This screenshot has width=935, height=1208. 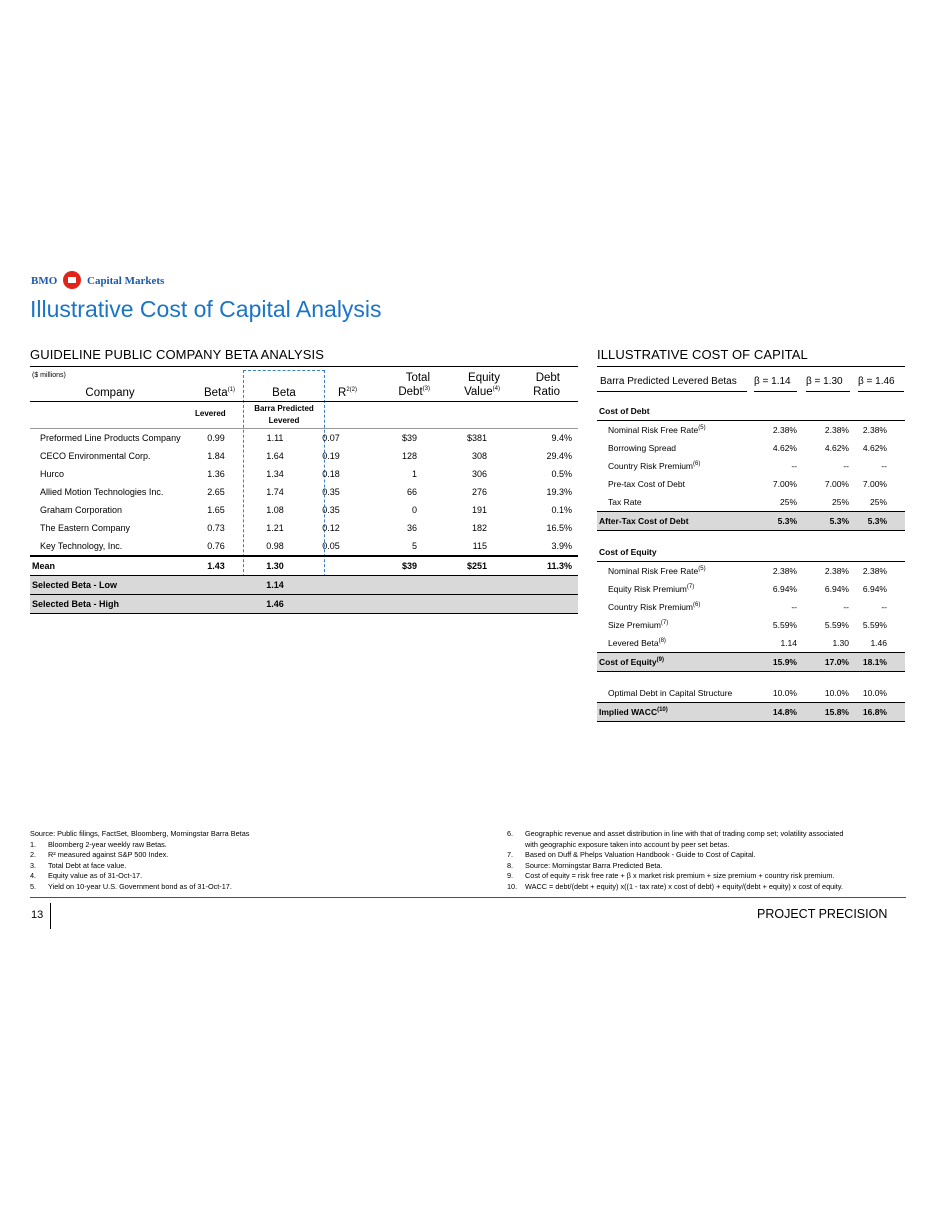 What do you see at coordinates (874, 712) in the screenshot?
I see `implied-wacc-row-value: 16.8%` at bounding box center [874, 712].